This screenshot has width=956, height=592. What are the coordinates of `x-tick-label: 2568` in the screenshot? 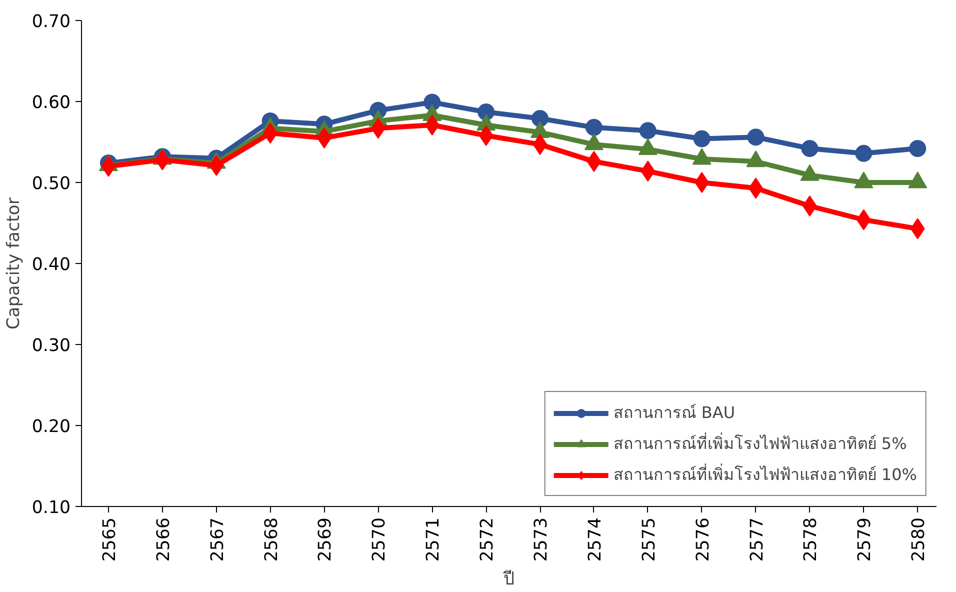 It's located at (272, 539).